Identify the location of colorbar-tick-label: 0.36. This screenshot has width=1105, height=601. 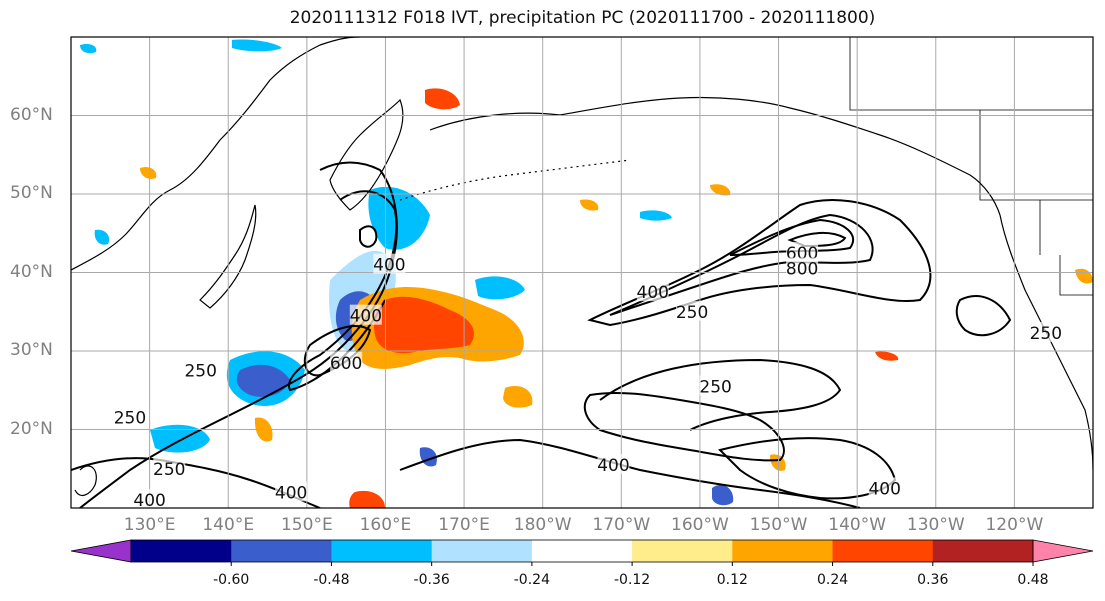
(933, 580).